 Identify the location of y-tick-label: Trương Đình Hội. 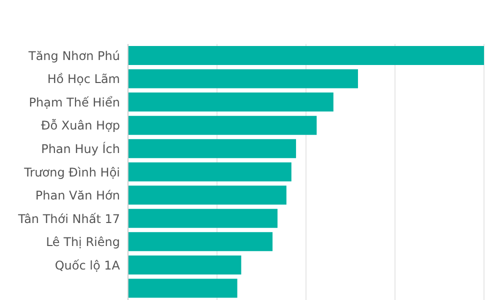
(71, 172).